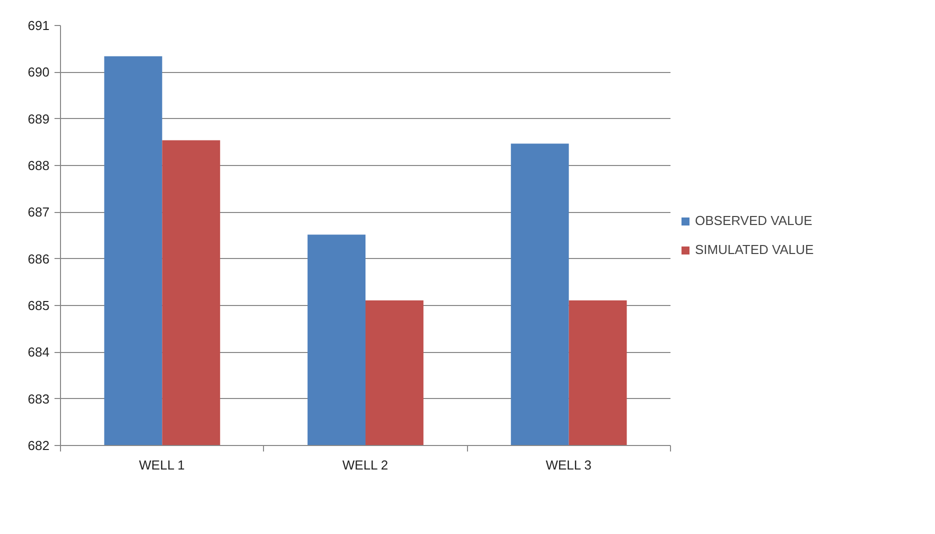 This screenshot has height=534, width=935. I want to click on y-tick-label: 691, so click(39, 25).